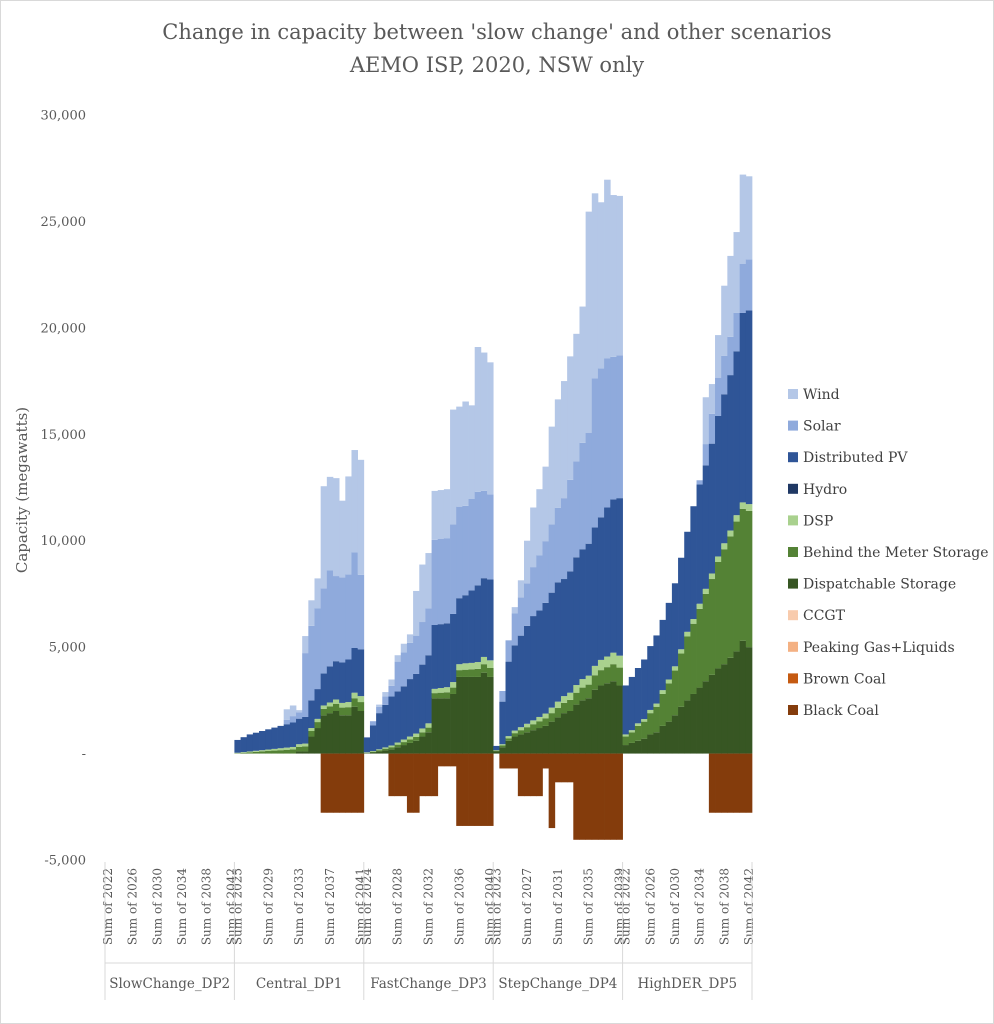 This screenshot has height=1024, width=994. Describe the element at coordinates (64, 541) in the screenshot. I see `y-tick-label: 10,000` at that location.